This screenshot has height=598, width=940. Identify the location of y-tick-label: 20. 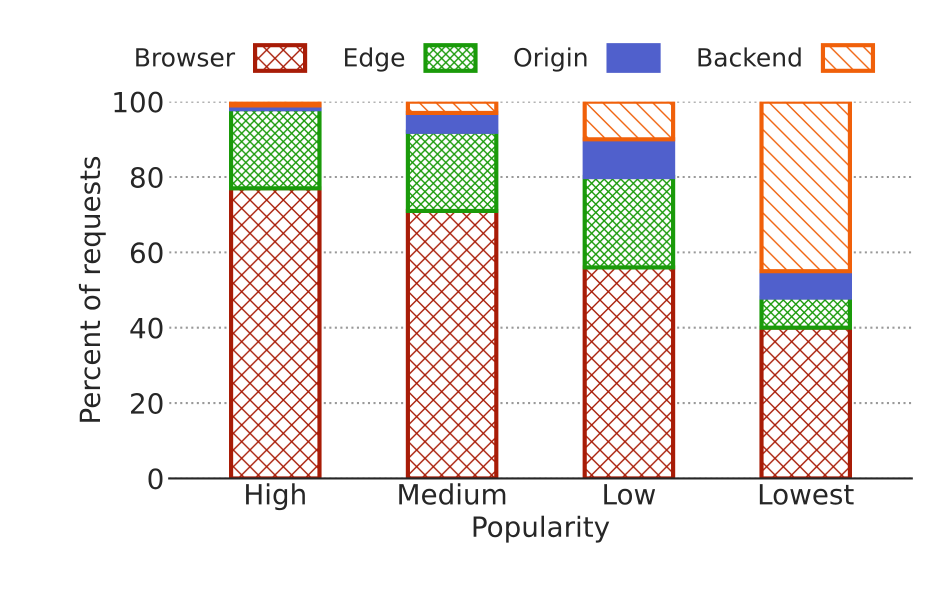
(146, 403).